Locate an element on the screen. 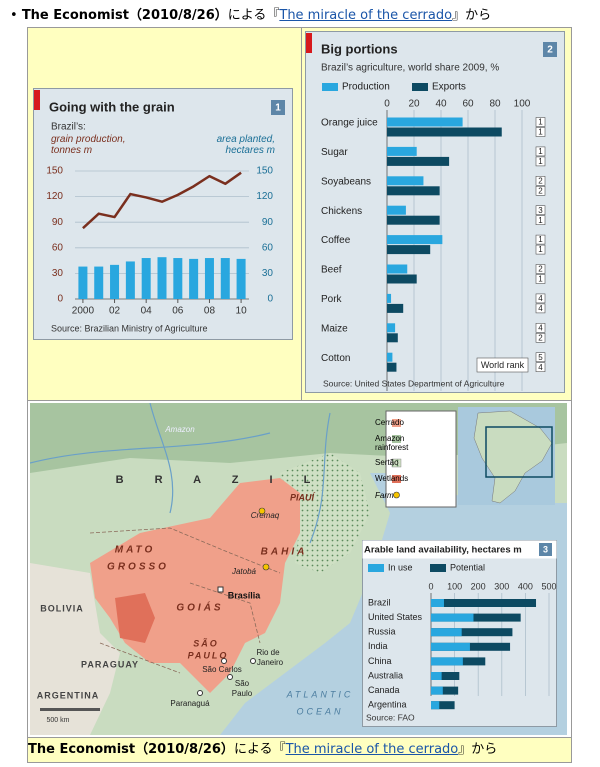  chart-title: Big portions is located at coordinates (359, 48).